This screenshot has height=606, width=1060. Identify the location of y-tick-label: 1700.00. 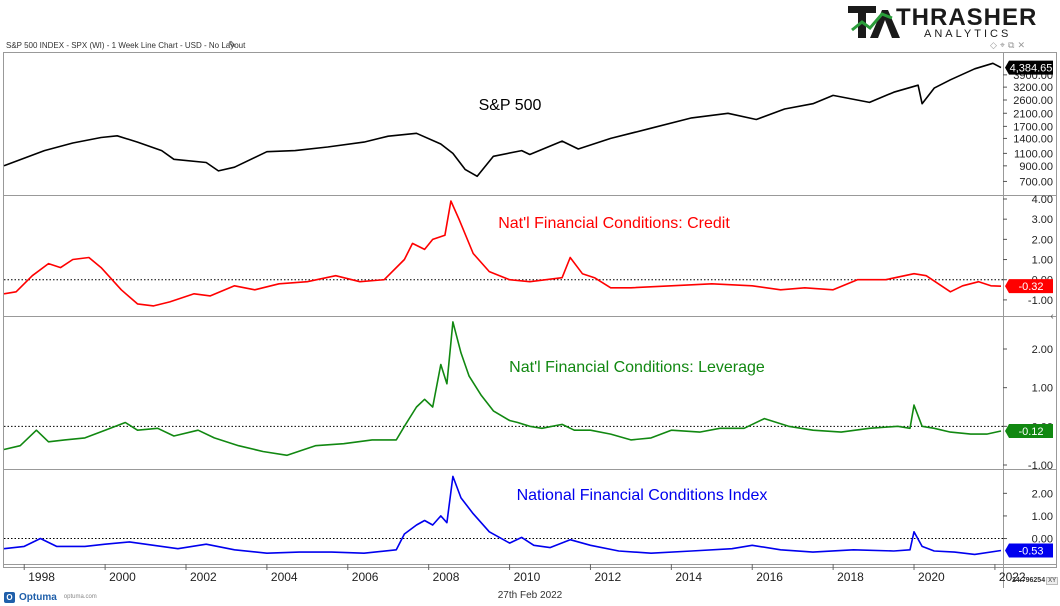
(1033, 127).